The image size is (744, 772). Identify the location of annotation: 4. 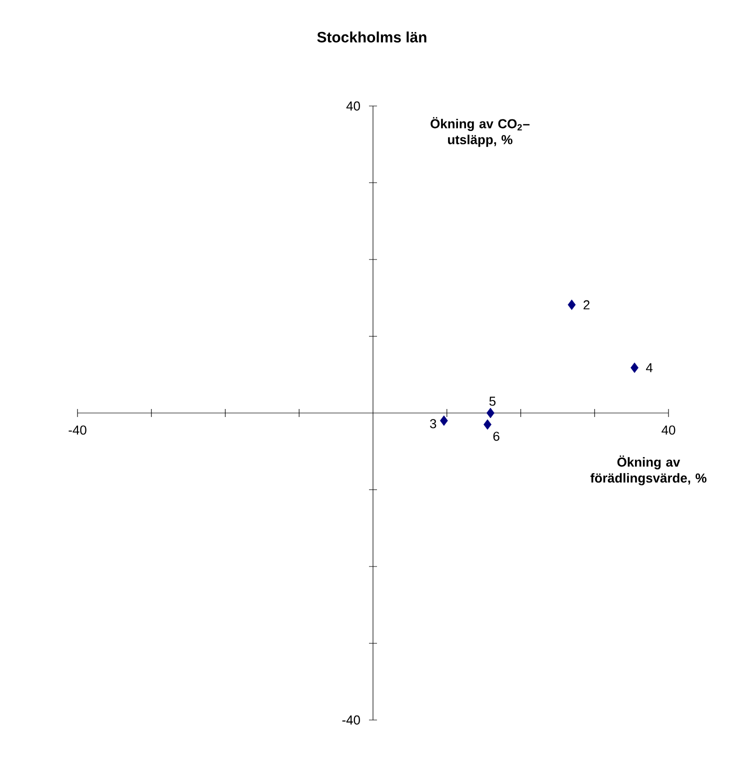
(649, 367).